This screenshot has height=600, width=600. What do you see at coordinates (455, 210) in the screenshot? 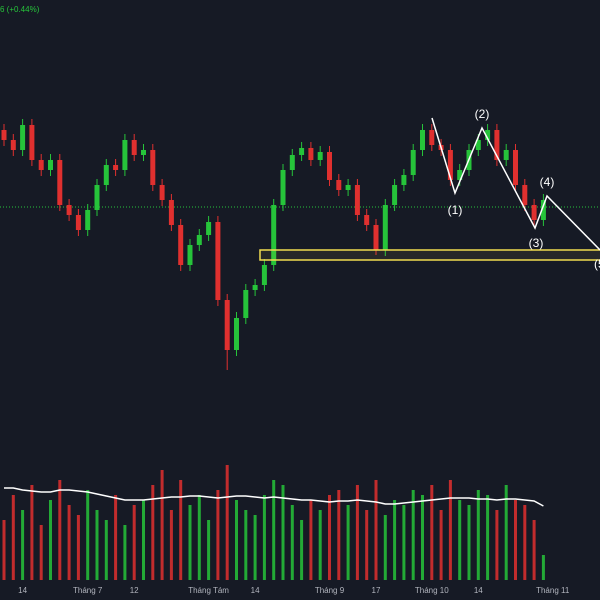
I see `wave-label: (1)` at bounding box center [455, 210].